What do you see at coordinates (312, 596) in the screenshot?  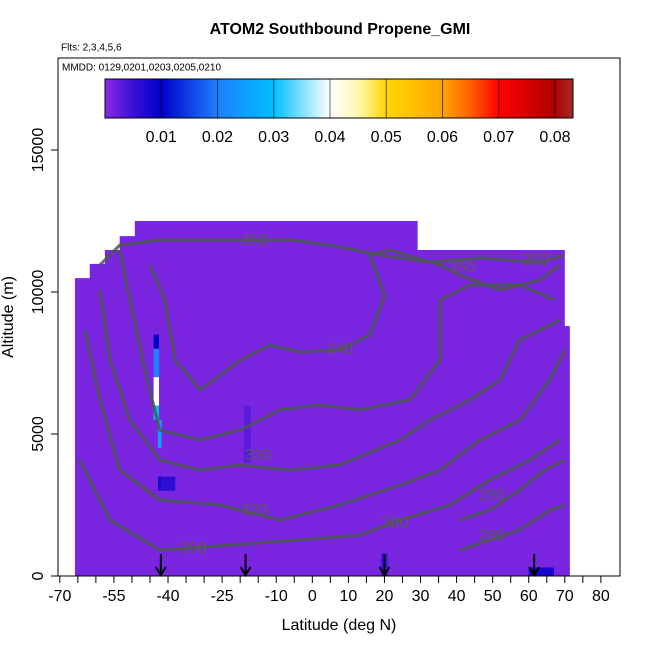 I see `x-tick-label: 0` at bounding box center [312, 596].